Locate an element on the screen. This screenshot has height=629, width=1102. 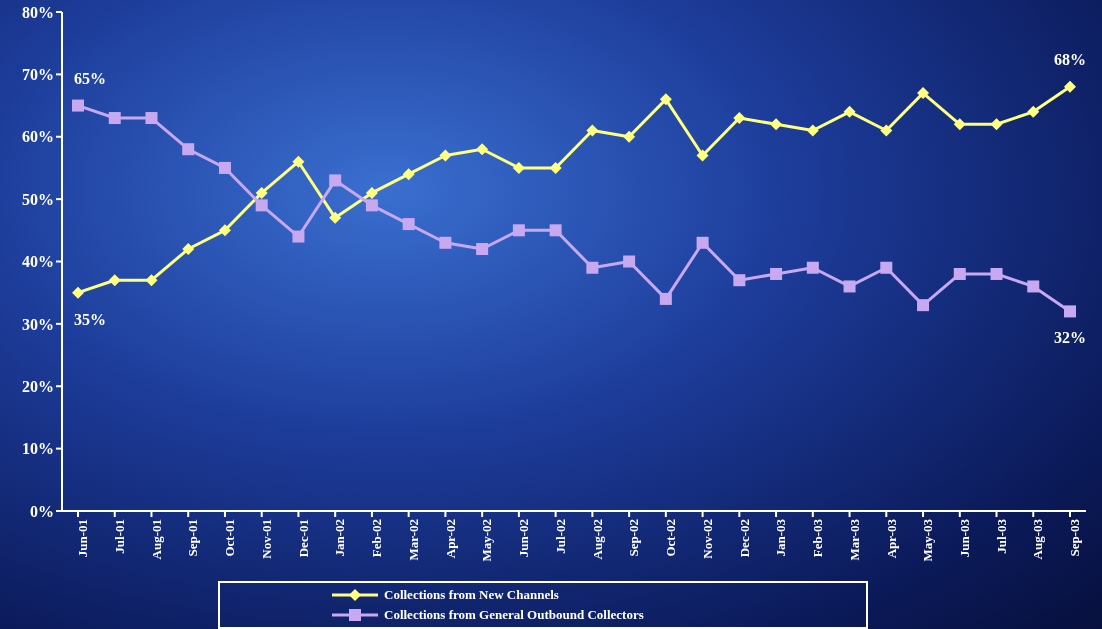
x-tick-label: Aug-02 is located at coordinates (597, 539).